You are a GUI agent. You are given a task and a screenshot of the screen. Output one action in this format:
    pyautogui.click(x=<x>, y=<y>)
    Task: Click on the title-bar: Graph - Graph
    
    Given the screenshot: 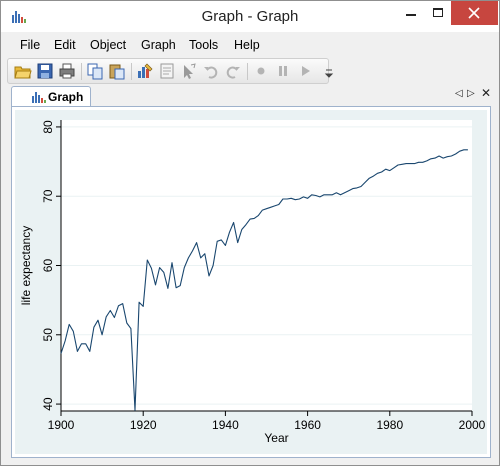 What is the action you would take?
    pyautogui.click(x=250, y=16)
    